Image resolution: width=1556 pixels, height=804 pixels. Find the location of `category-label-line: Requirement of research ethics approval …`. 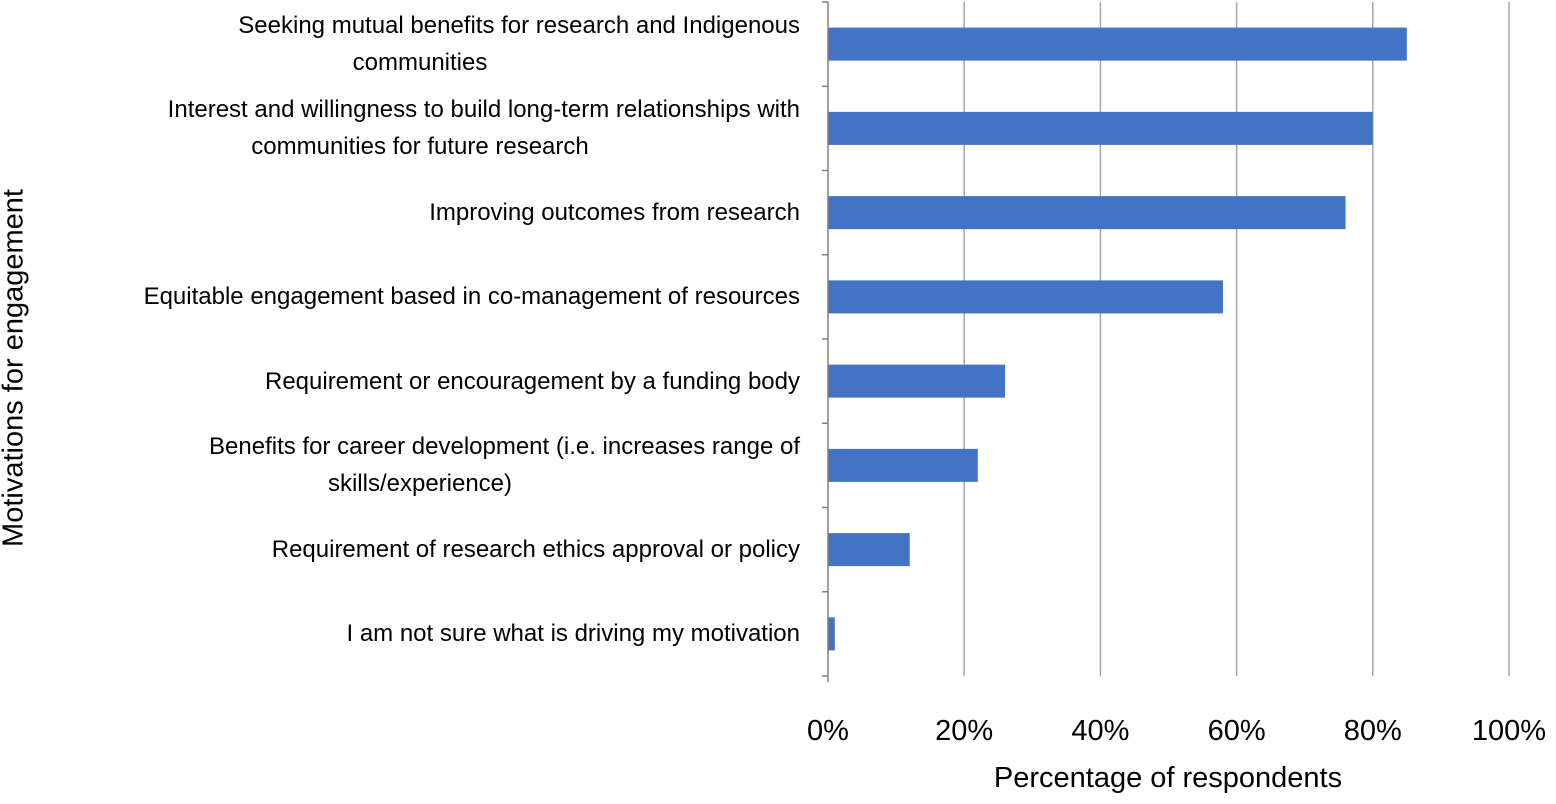

category-label-line: Requirement of research ethics approval … is located at coordinates (535, 550).